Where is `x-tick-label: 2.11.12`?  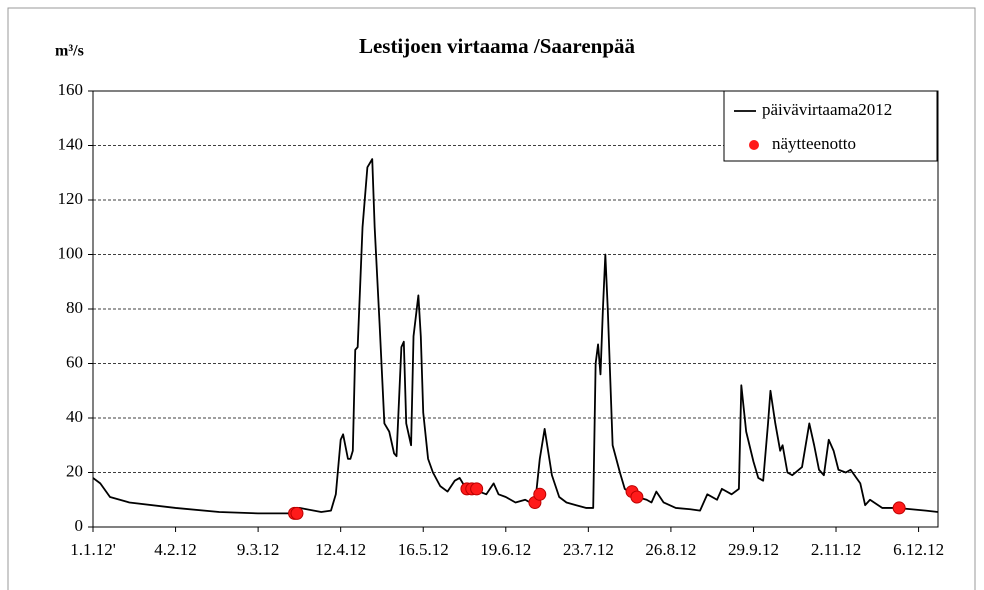 x-tick-label: 2.11.12 is located at coordinates (836, 549).